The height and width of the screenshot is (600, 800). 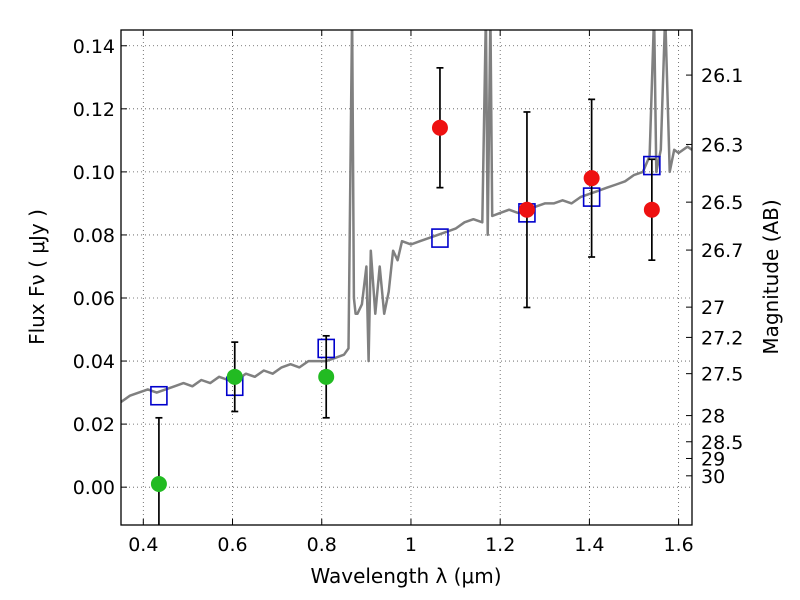 What do you see at coordinates (713, 459) in the screenshot?
I see `y2-tick-label: 29` at bounding box center [713, 459].